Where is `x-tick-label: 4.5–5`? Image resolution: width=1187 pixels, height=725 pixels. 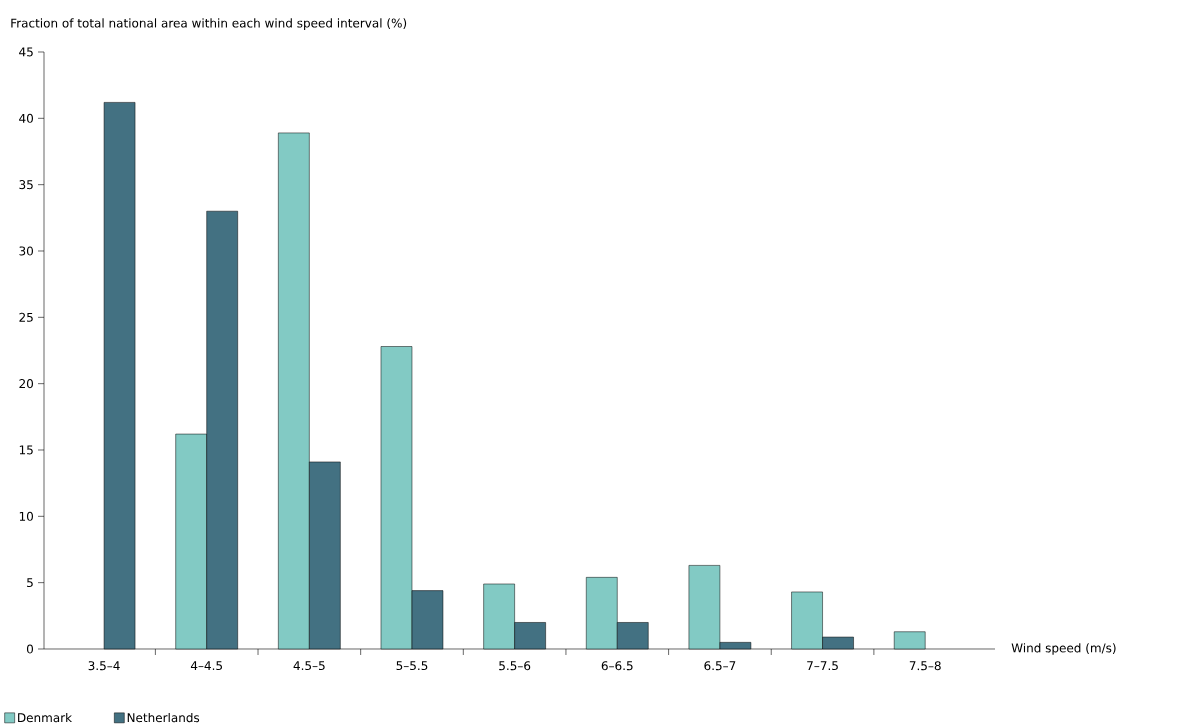 x-tick-label: 4.5–5 is located at coordinates (309, 666).